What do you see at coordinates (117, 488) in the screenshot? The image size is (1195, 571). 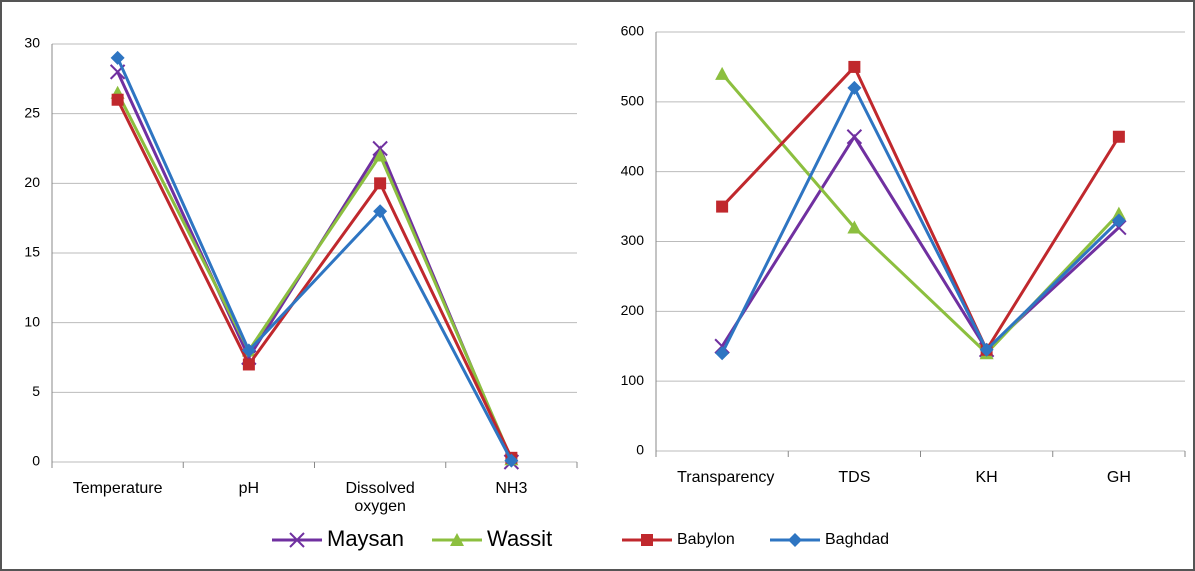 I see `x-tick-label: Temperature` at bounding box center [117, 488].